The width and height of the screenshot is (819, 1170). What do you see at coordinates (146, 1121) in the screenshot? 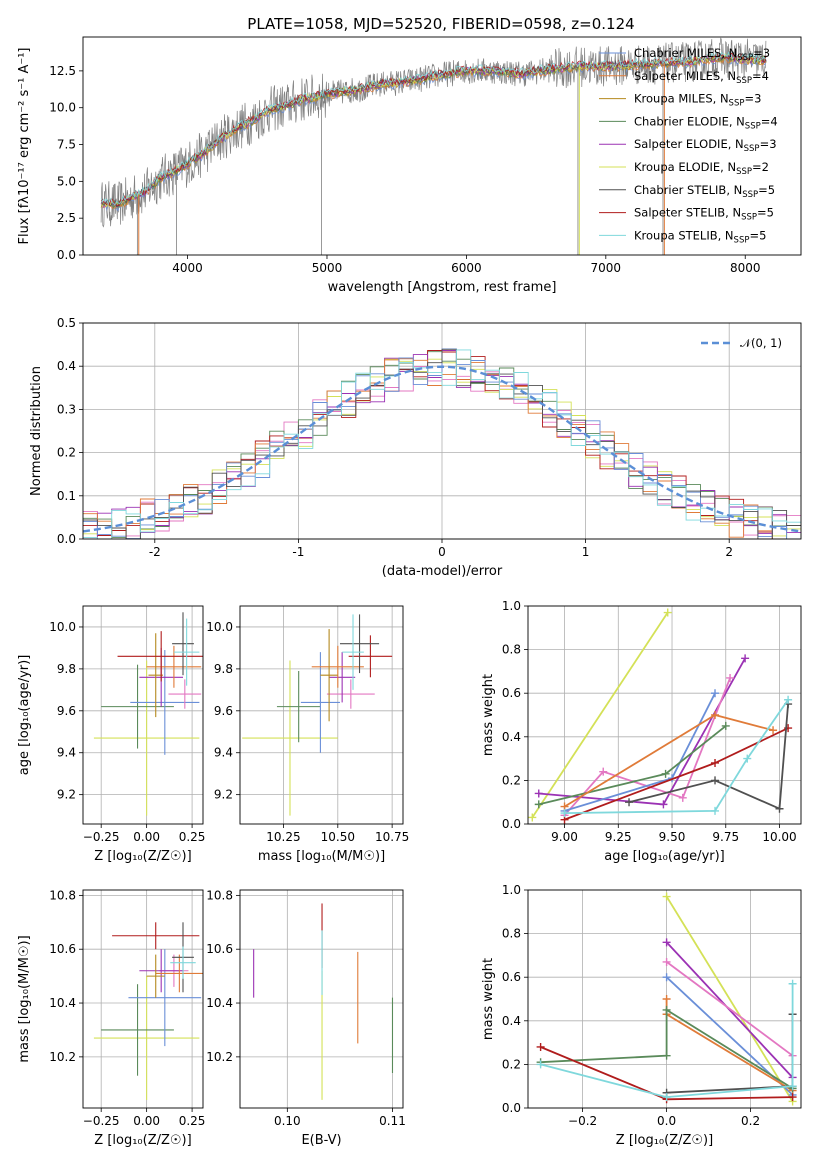
I see `x-tick-label: 0.00` at bounding box center [146, 1121].